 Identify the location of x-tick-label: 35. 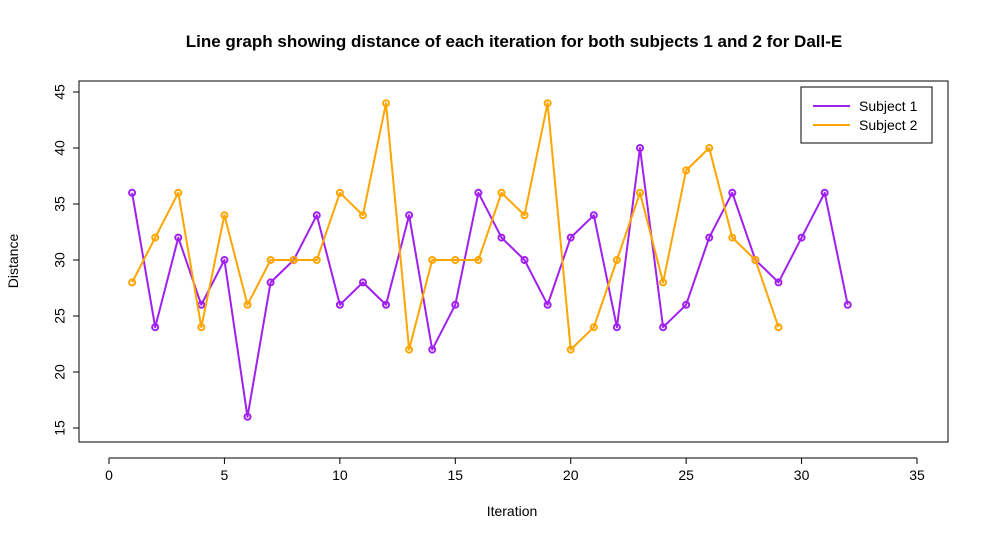
(917, 475).